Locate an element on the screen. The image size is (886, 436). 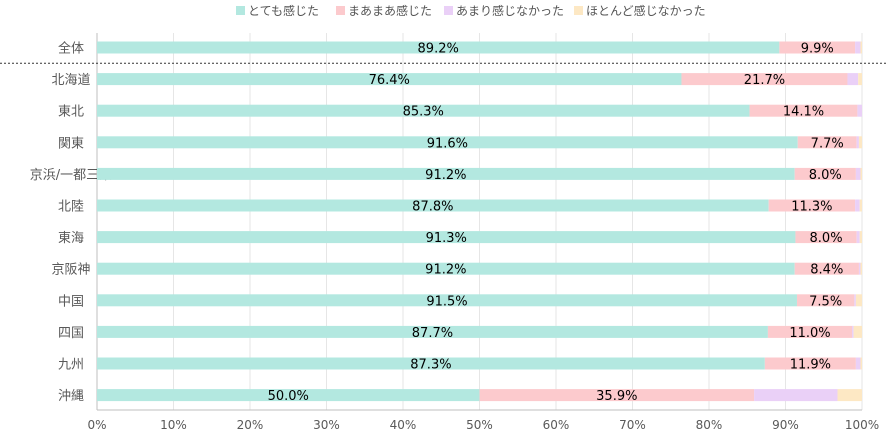
data-label: 87.8% is located at coordinates (432, 207).